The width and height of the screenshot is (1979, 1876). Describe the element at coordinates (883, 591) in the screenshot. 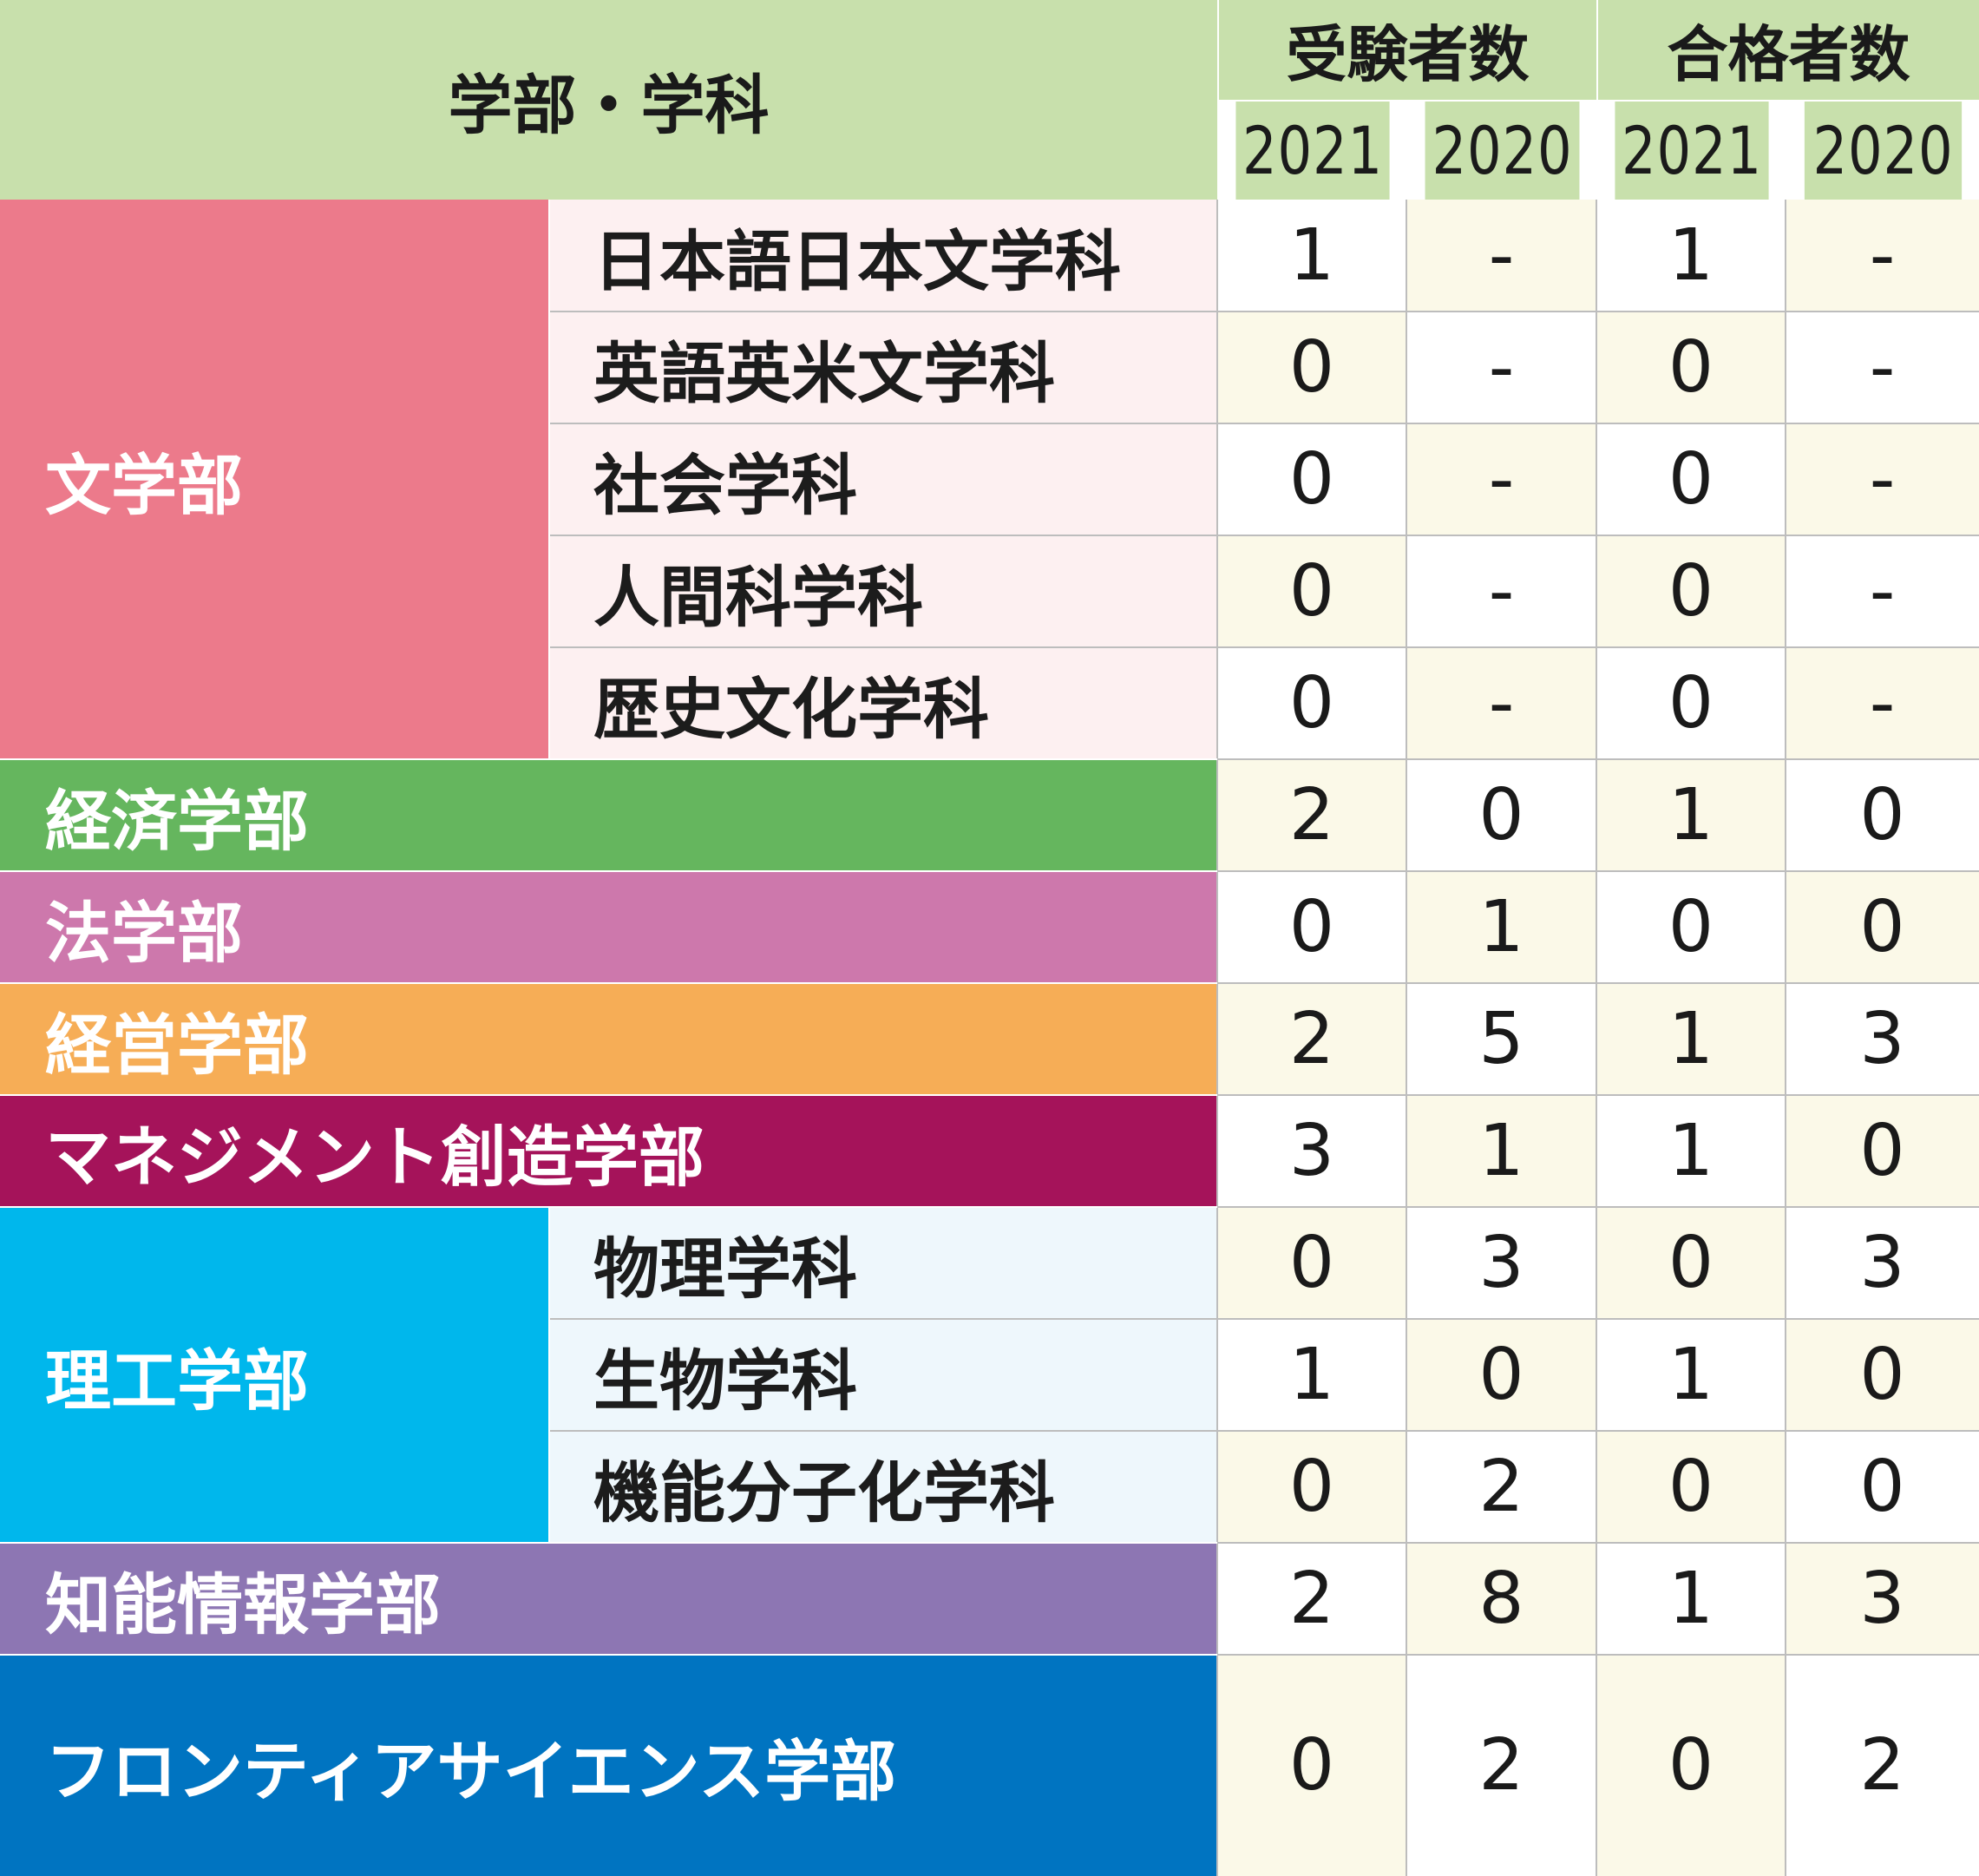

I see `department-name: 人間科学科` at that location.